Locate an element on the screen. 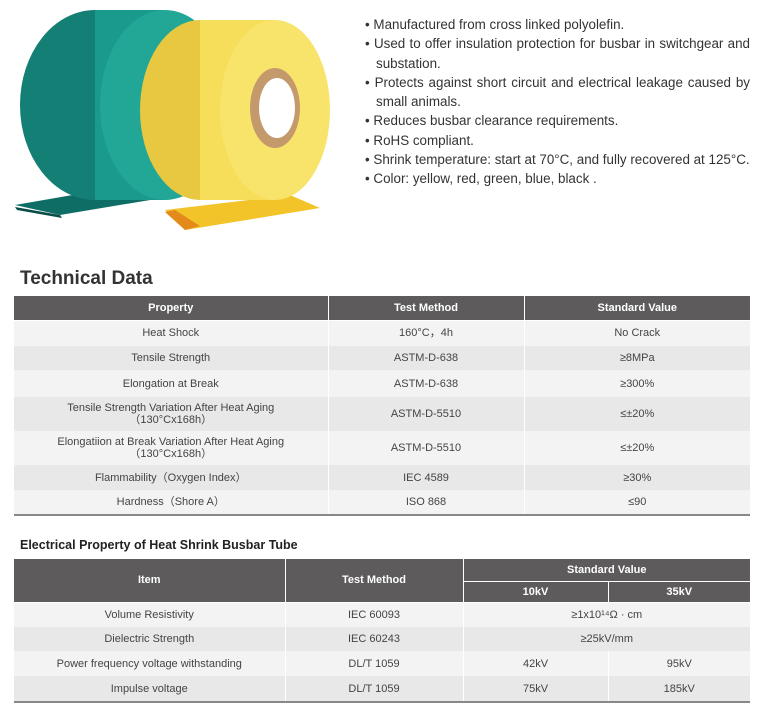  cell-property: Heat Shock is located at coordinates (171, 333).